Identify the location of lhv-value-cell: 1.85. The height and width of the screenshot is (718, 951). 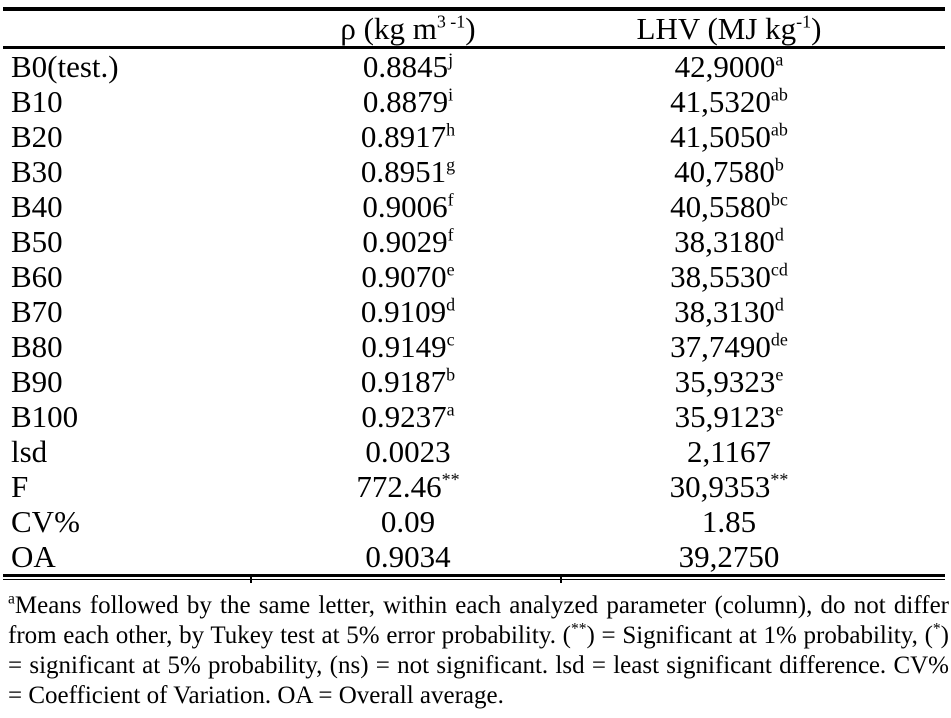
(729, 521).